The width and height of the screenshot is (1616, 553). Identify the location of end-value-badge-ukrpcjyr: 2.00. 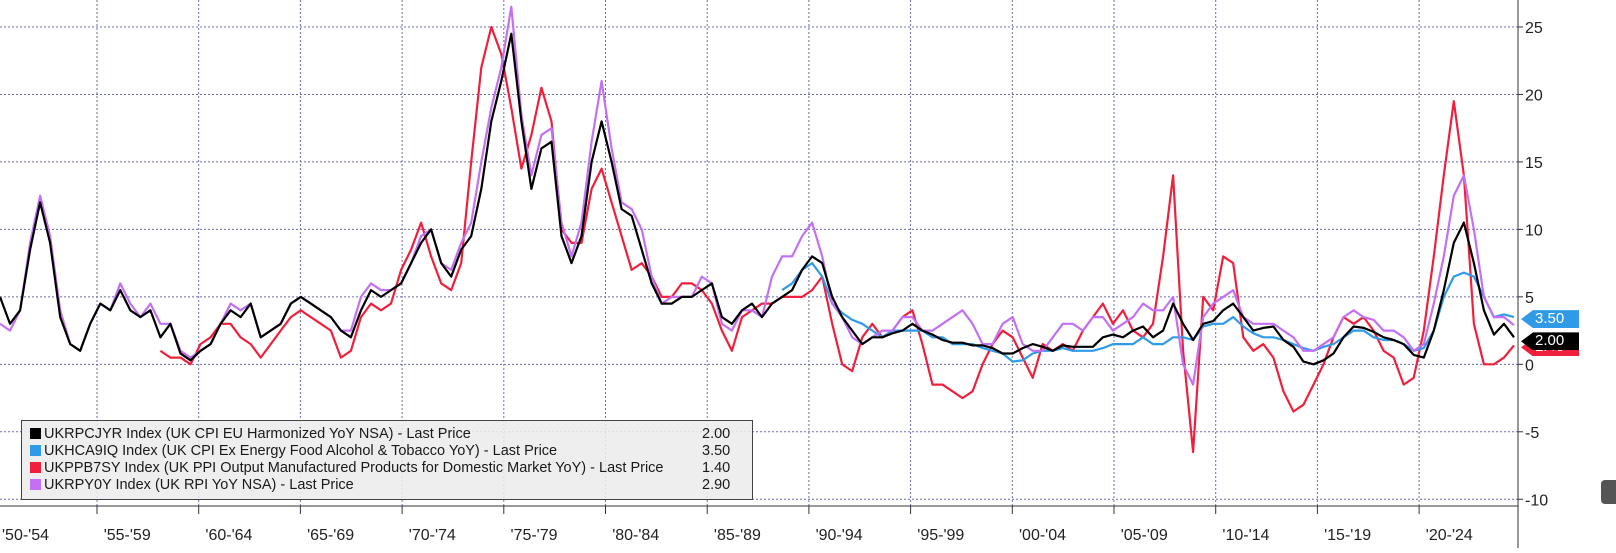
(1550, 341).